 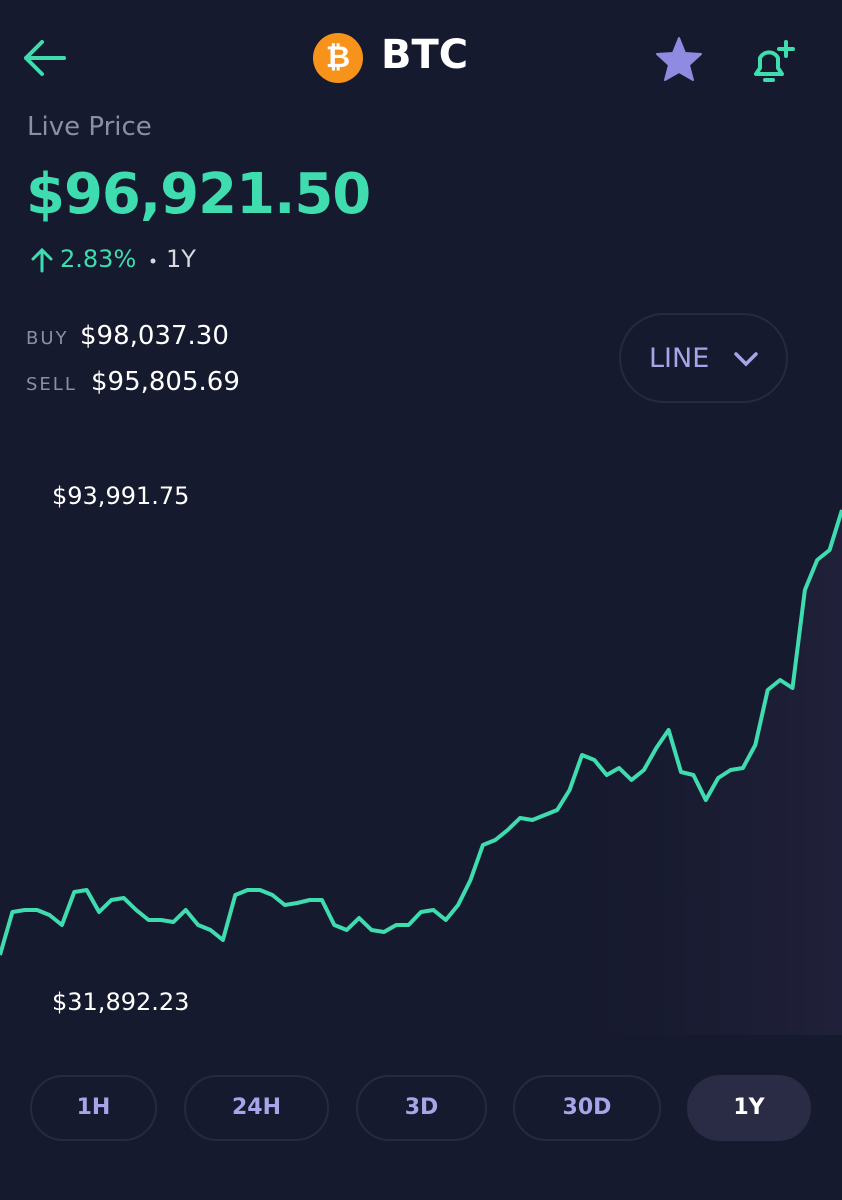 What do you see at coordinates (679, 358) in the screenshot?
I see `chart-style-label: LINE` at bounding box center [679, 358].